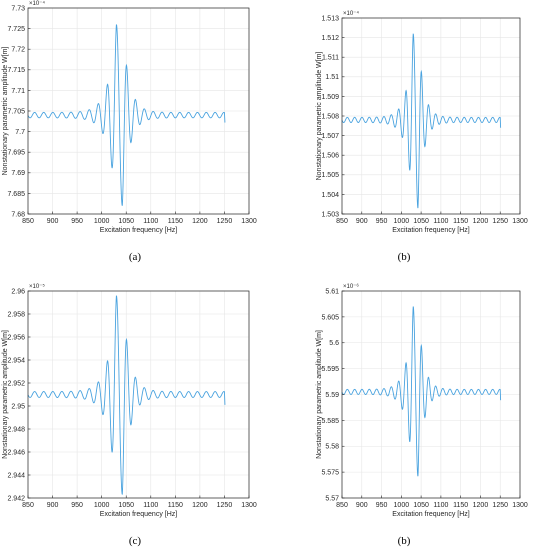  I want to click on y-tick-label: 5.61, so click(332, 291).